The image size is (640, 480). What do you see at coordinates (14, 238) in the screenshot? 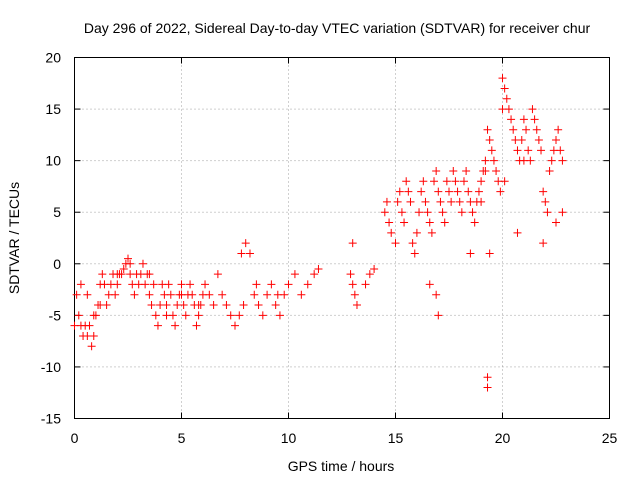
I see `y-axis-label: SDTVAR / TECUs` at bounding box center [14, 238].